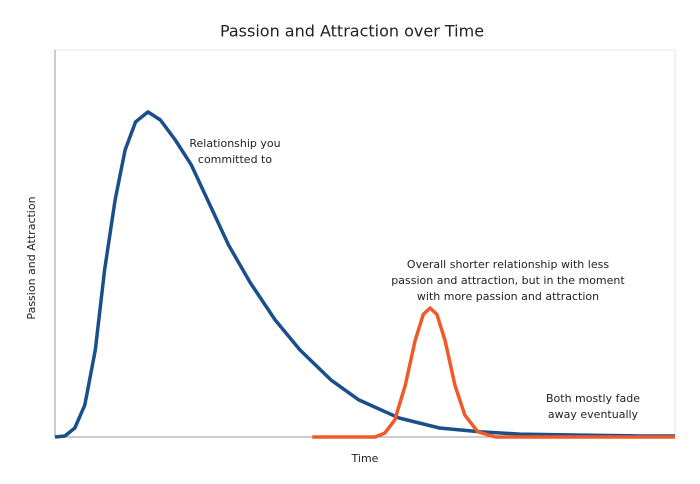 The image size is (700, 484). I want to click on annotation: Overall shorter relationship with less, so click(508, 264).